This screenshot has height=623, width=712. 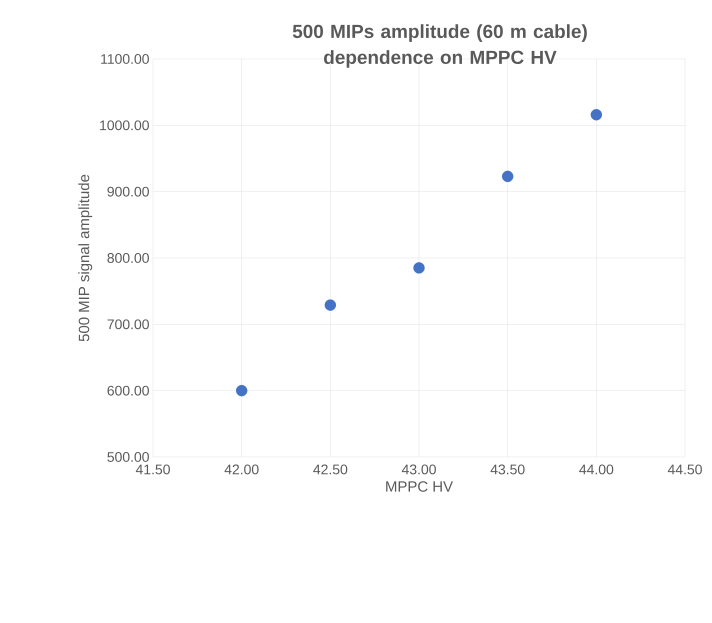 I want to click on y-tick-label: 1000.00, so click(x=124, y=125).